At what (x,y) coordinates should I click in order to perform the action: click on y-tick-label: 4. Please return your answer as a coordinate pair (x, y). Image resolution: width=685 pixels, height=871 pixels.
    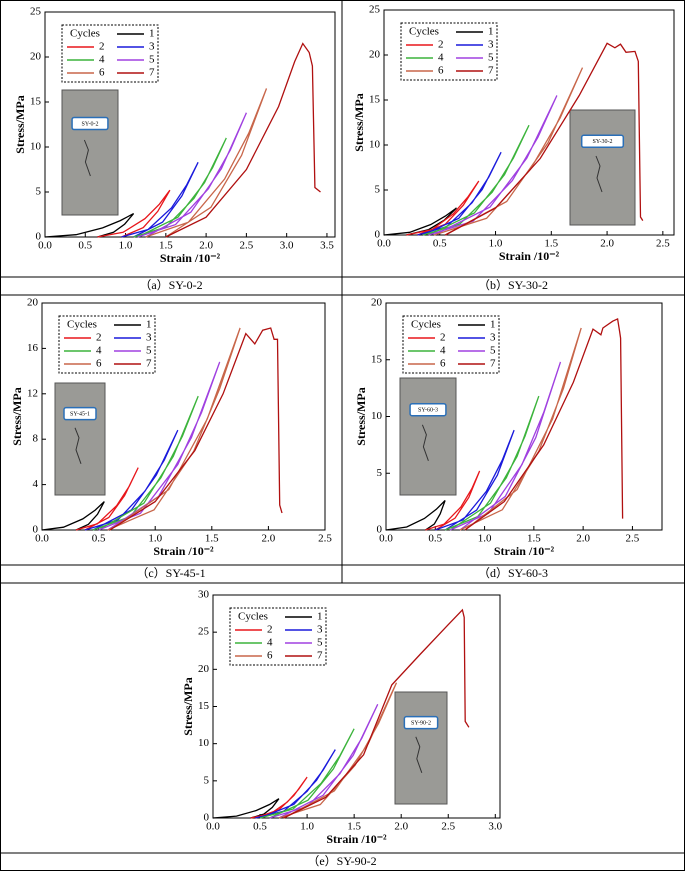
    Looking at the image, I should click on (36, 484).